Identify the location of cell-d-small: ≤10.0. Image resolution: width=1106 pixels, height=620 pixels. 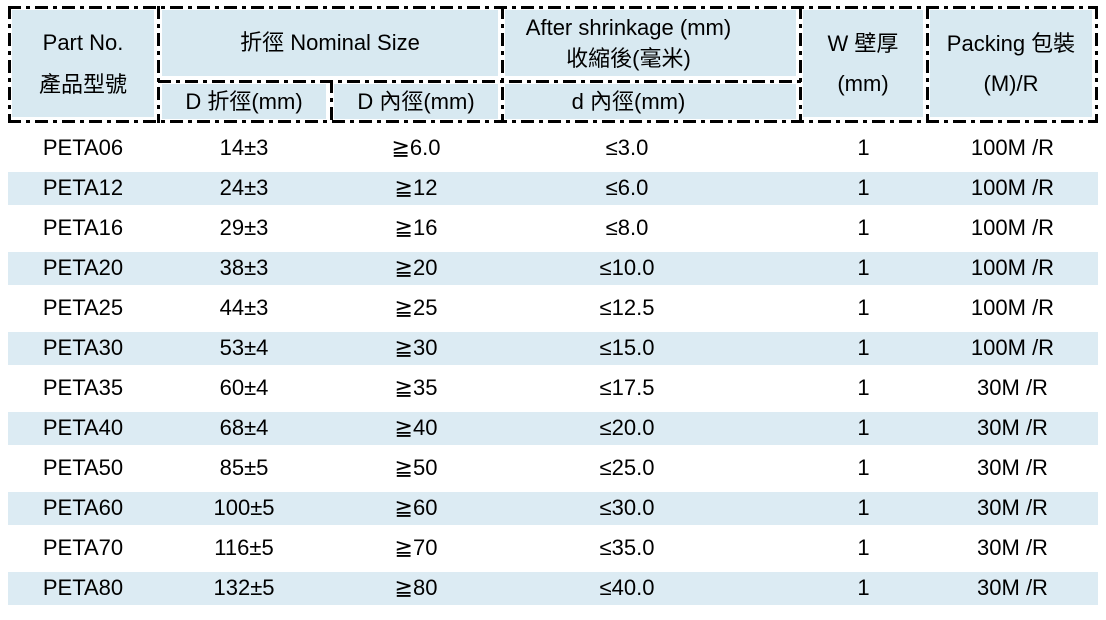
(627, 267).